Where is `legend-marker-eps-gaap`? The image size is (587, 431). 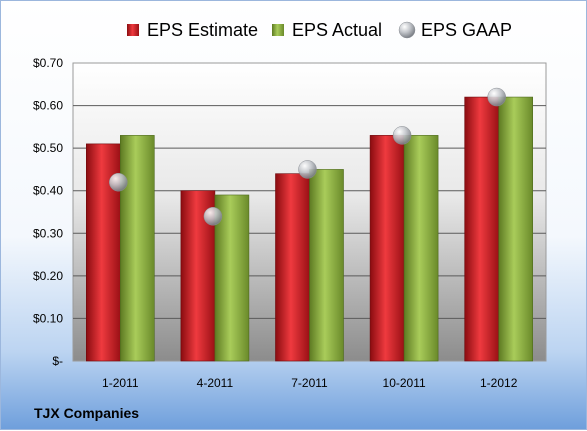 legend-marker-eps-gaap is located at coordinates (407, 30).